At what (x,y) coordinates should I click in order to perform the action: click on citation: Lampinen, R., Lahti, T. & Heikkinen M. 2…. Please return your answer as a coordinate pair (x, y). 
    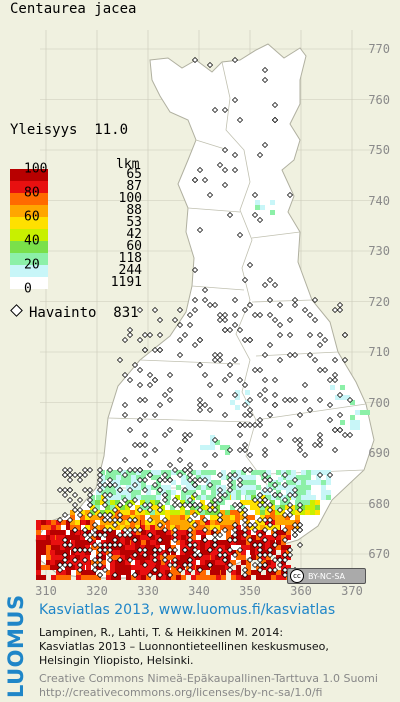
    Looking at the image, I should click on (184, 647).